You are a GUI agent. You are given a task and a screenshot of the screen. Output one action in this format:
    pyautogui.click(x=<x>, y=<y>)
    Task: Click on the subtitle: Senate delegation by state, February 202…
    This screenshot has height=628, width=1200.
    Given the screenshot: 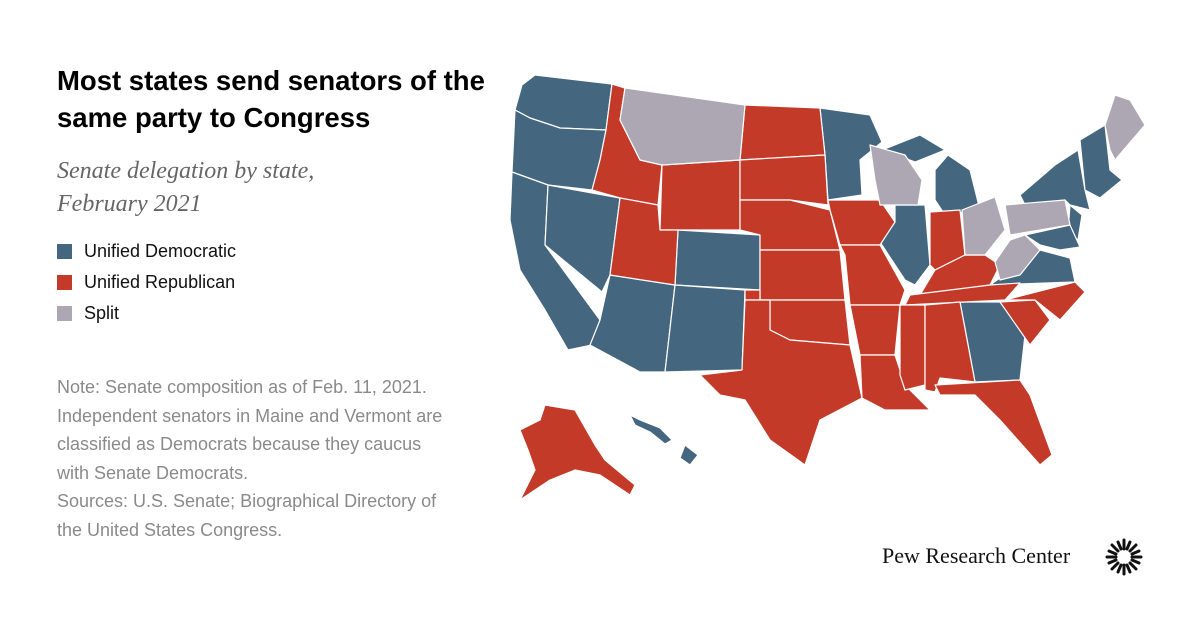 What is the action you would take?
    pyautogui.click(x=186, y=187)
    